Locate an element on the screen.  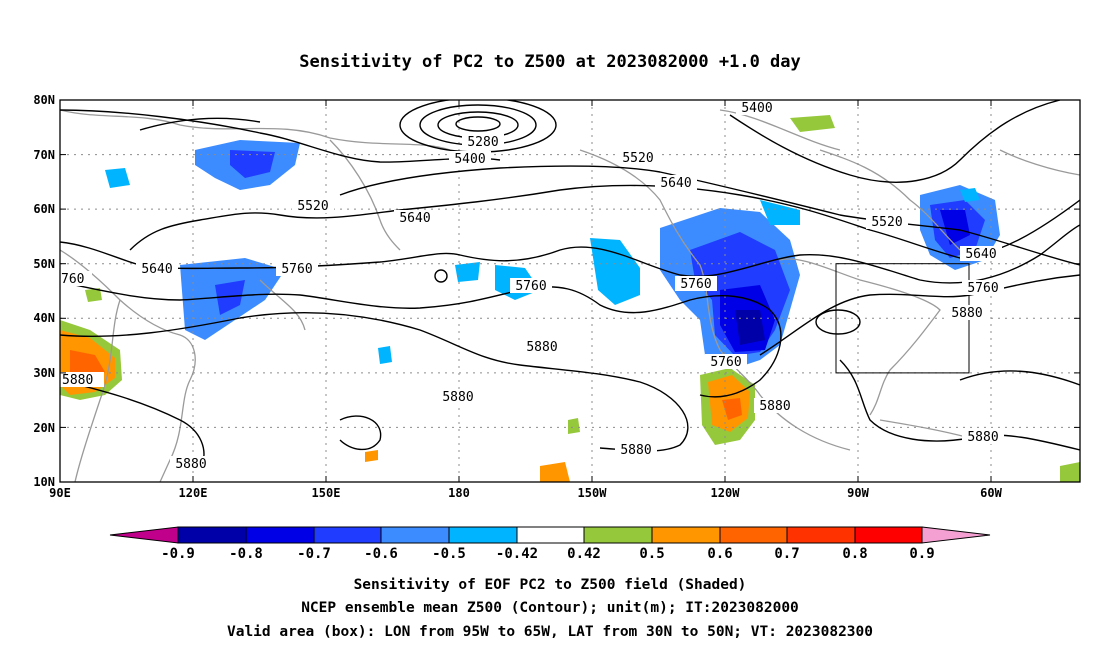
lat-tick-label: 60N is located at coordinates (44, 209).